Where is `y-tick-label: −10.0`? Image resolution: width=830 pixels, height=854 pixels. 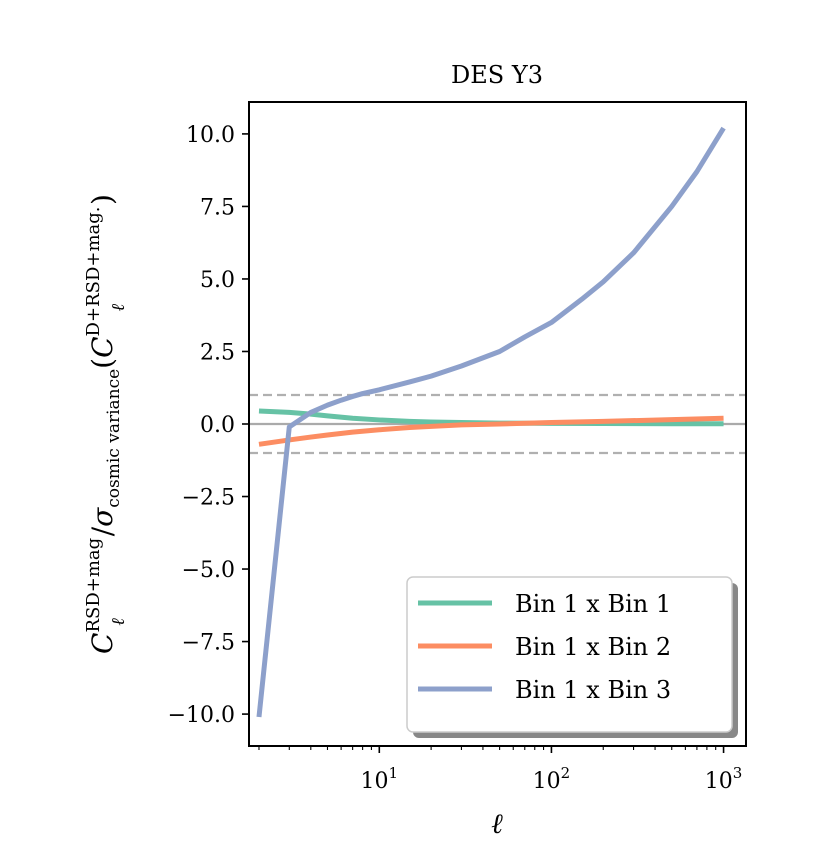
y-tick-label: −10.0 is located at coordinates (201, 715).